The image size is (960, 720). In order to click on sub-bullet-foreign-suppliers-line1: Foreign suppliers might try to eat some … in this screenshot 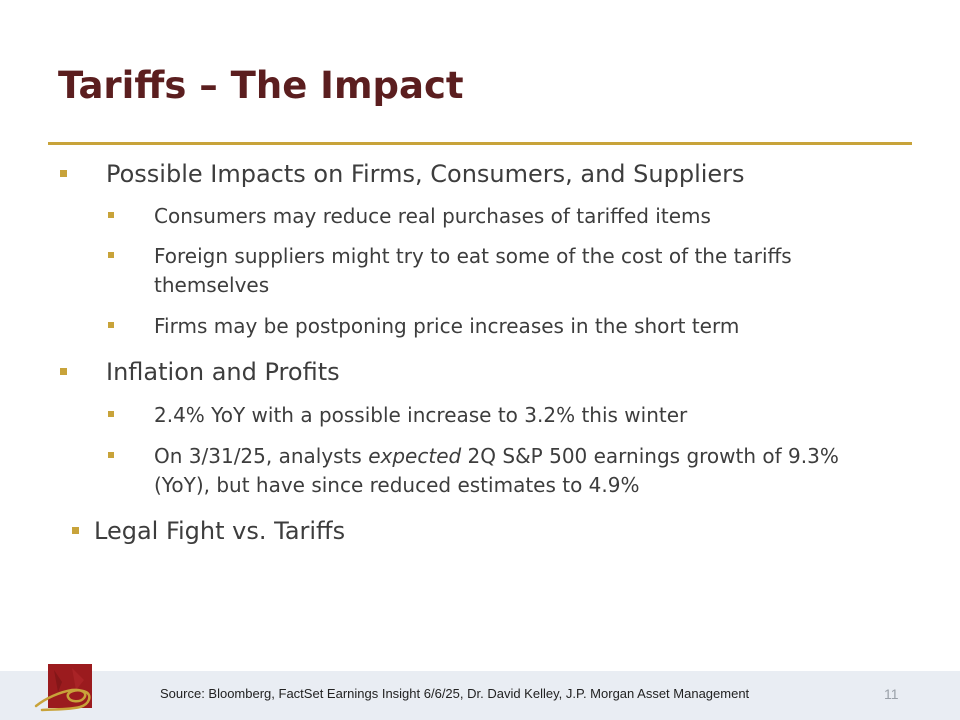, I will do `click(473, 256)`.